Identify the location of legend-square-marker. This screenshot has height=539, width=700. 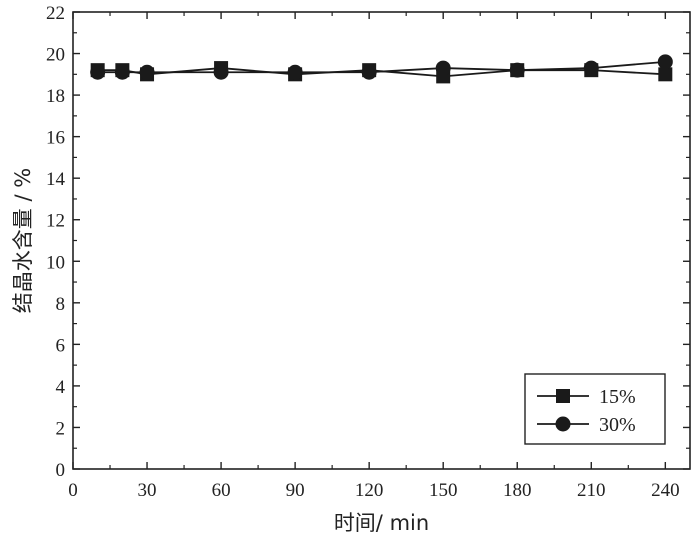
(563, 396).